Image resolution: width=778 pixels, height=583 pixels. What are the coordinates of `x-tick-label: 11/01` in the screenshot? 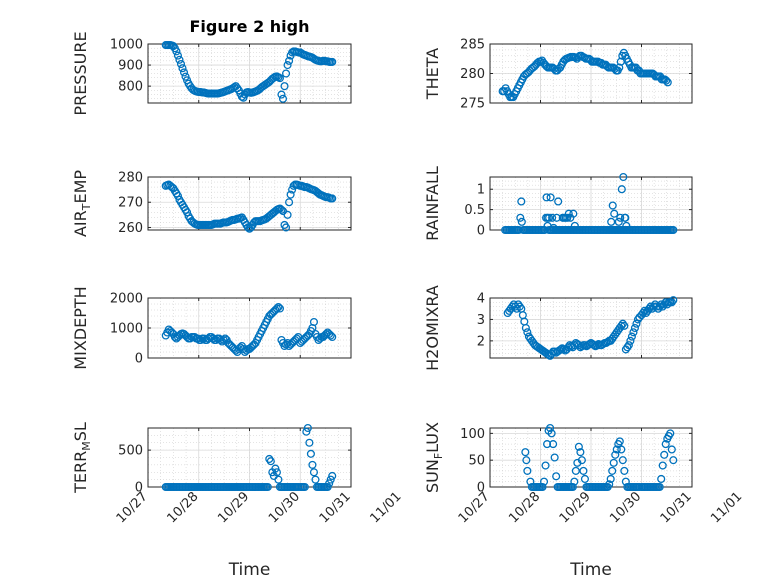 It's located at (726, 507).